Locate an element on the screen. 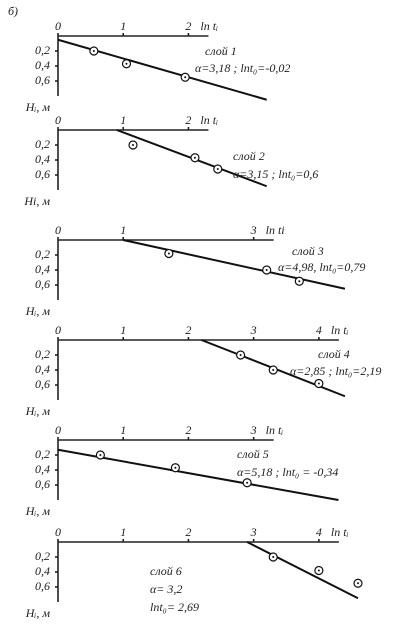  x-axis-label: ln ti is located at coordinates (275, 230).